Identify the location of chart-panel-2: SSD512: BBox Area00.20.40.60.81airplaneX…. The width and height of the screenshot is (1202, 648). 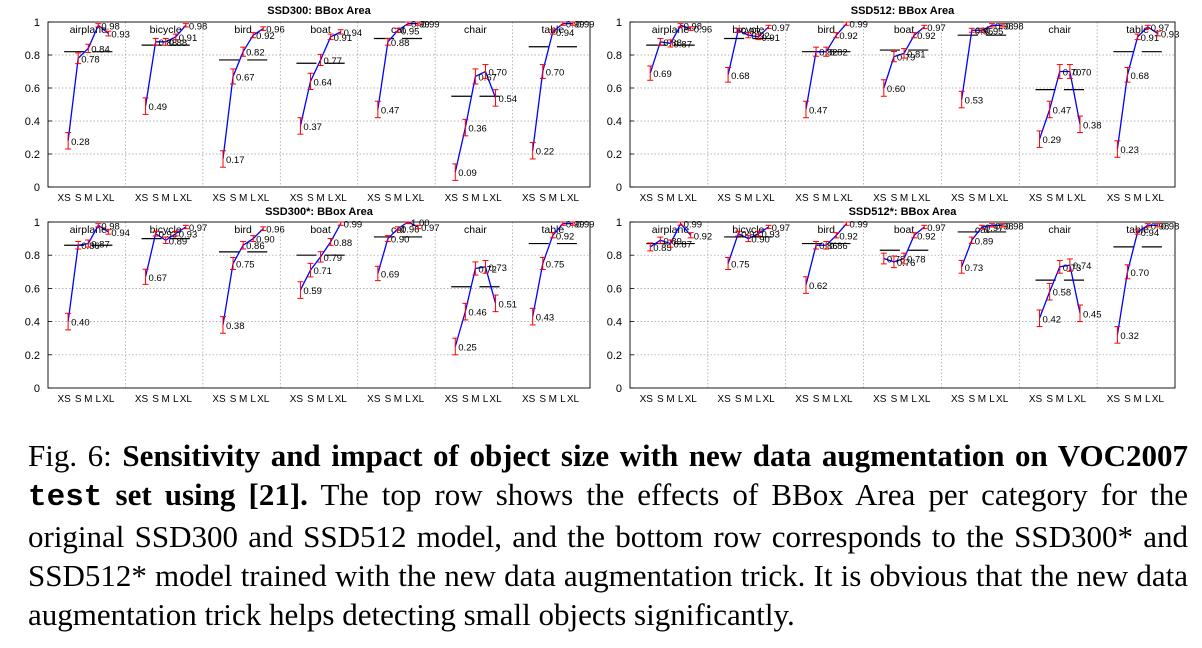
(893, 104).